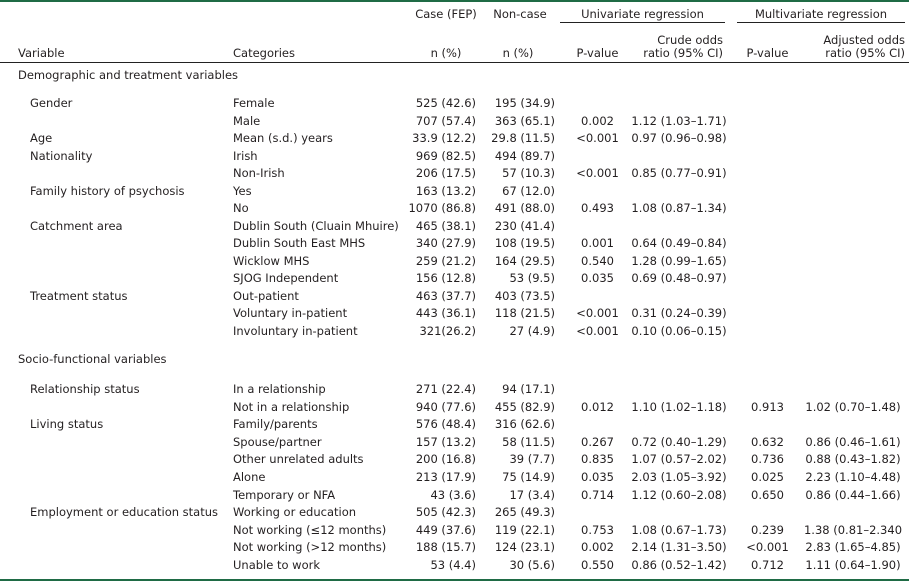 The height and width of the screenshot is (582, 909). Describe the element at coordinates (679, 208) in the screenshot. I see `value-cell: 1.08 (0.87–1.34)` at that location.